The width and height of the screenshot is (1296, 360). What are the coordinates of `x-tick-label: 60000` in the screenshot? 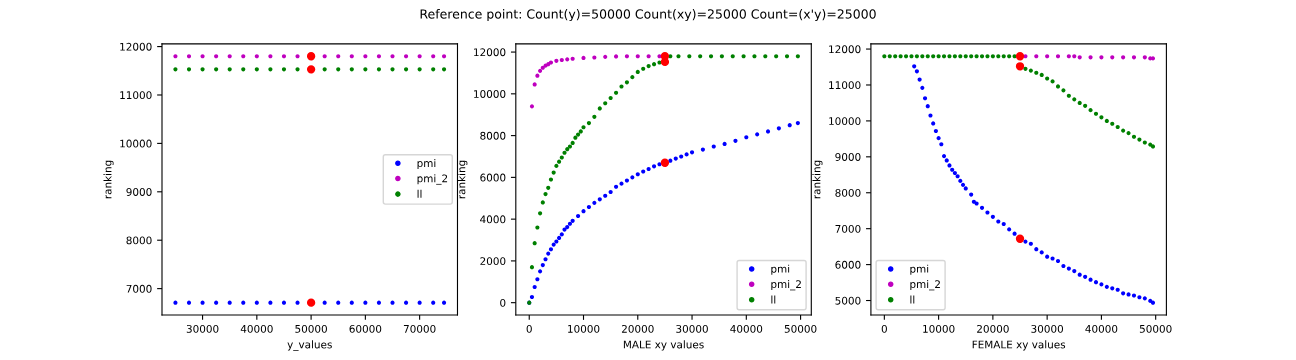 It's located at (365, 328).